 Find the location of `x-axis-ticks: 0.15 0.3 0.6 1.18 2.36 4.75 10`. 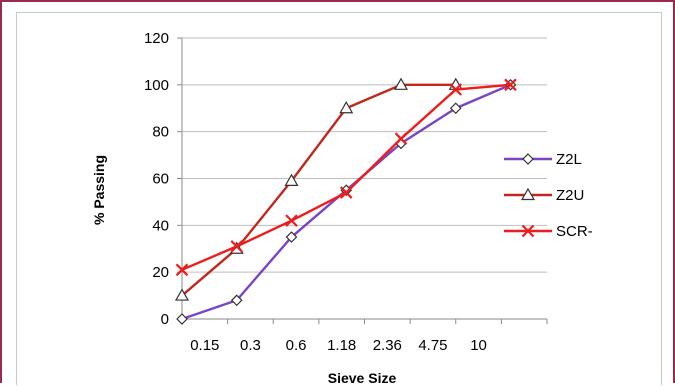

x-axis-ticks: 0.15 0.3 0.6 1.18 2.36 4.75 10 is located at coordinates (338, 345).